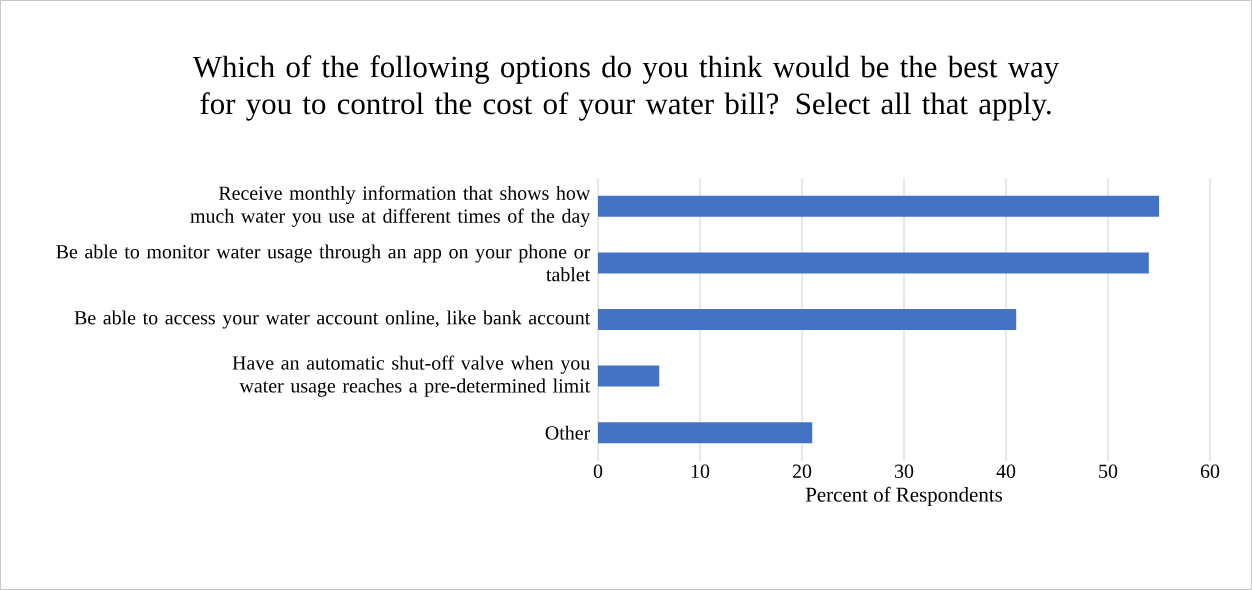 The image size is (1252, 590). I want to click on y-tick-label: Other, so click(568, 432).